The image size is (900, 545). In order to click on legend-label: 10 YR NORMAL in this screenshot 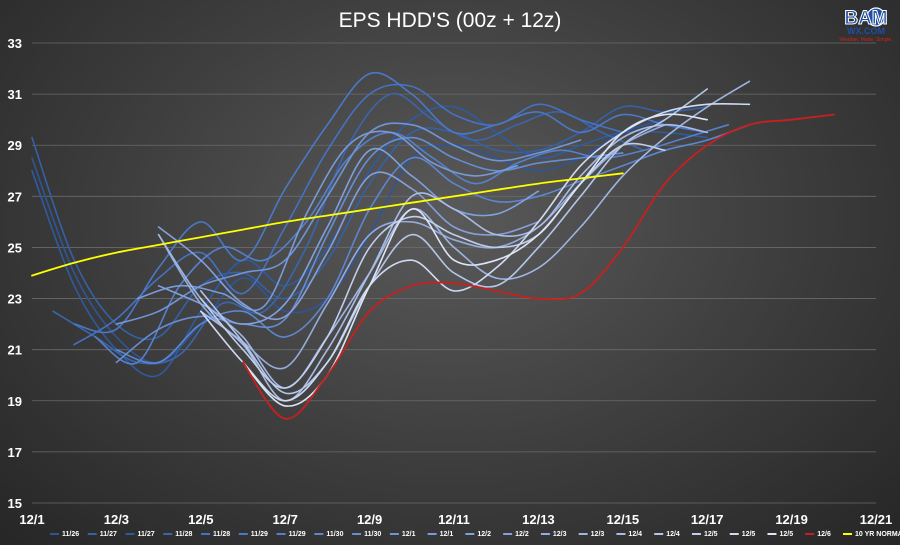, I will do `click(877, 534)`.